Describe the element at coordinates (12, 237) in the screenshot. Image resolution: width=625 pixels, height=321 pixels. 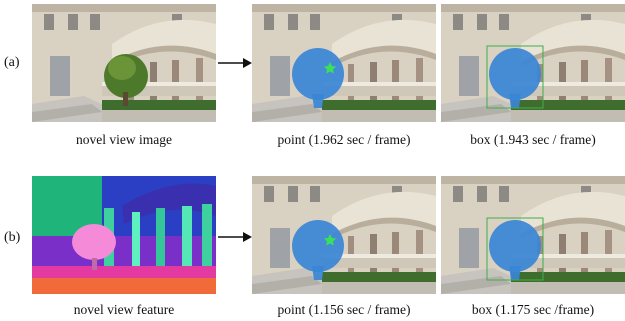
I see `row-label-b: (b)` at that location.